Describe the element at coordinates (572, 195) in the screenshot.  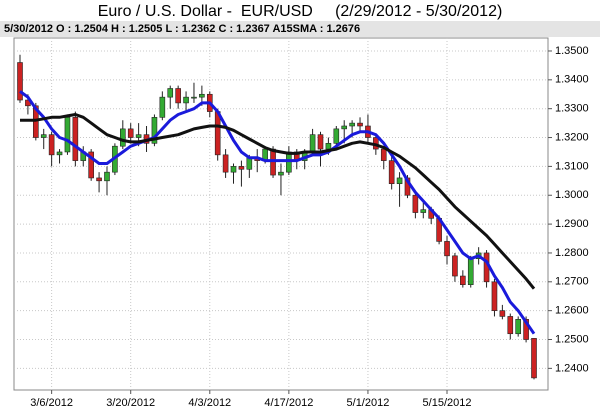
I see `y-tick-label: 1.3000` at that location.